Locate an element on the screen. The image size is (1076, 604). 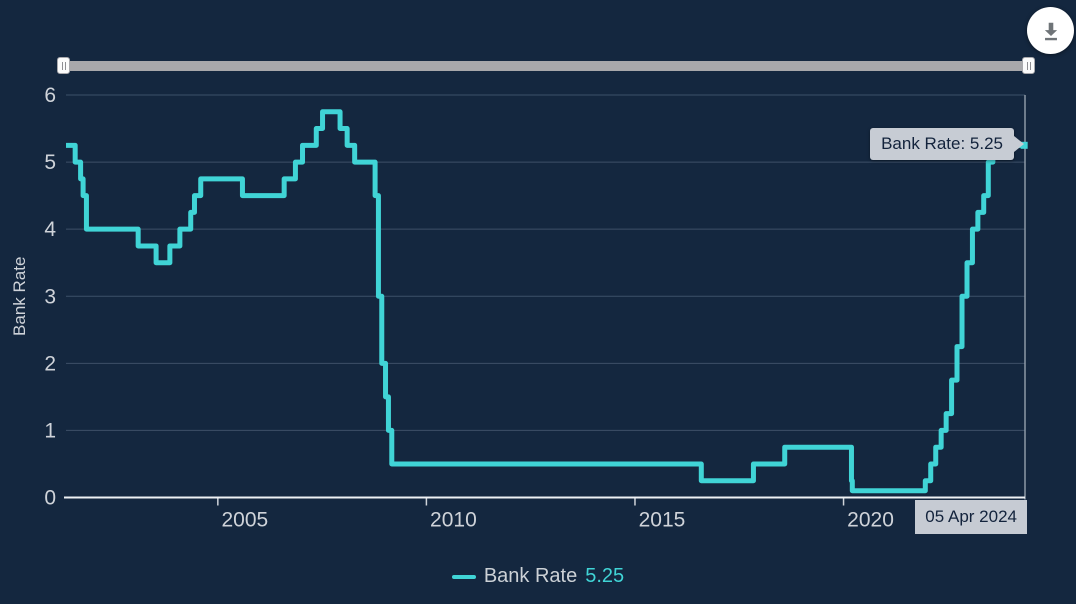
svg-text: 1 is located at coordinates (50, 430).